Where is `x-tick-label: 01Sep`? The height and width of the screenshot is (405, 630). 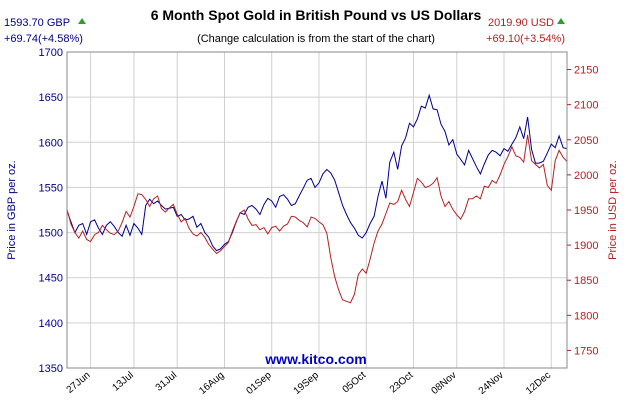
x-tick-label: 01Sep is located at coordinates (259, 383).